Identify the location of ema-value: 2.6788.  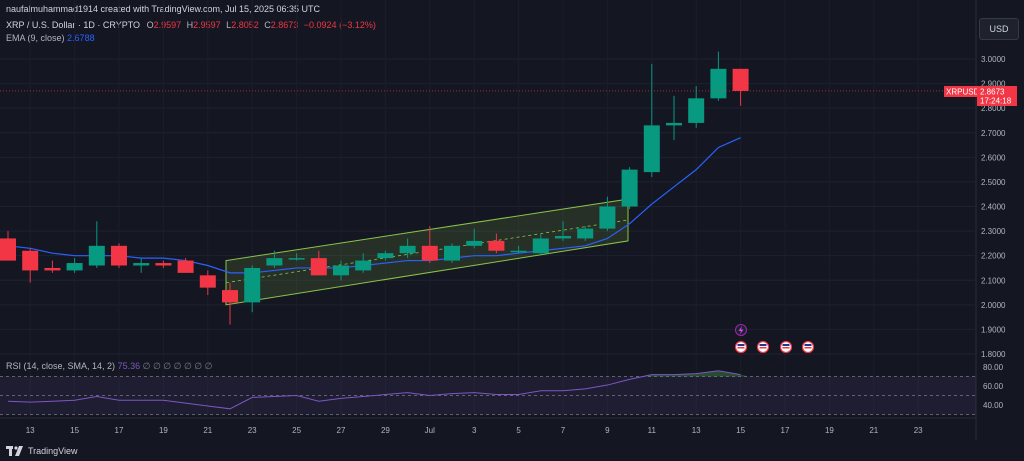
(81, 38).